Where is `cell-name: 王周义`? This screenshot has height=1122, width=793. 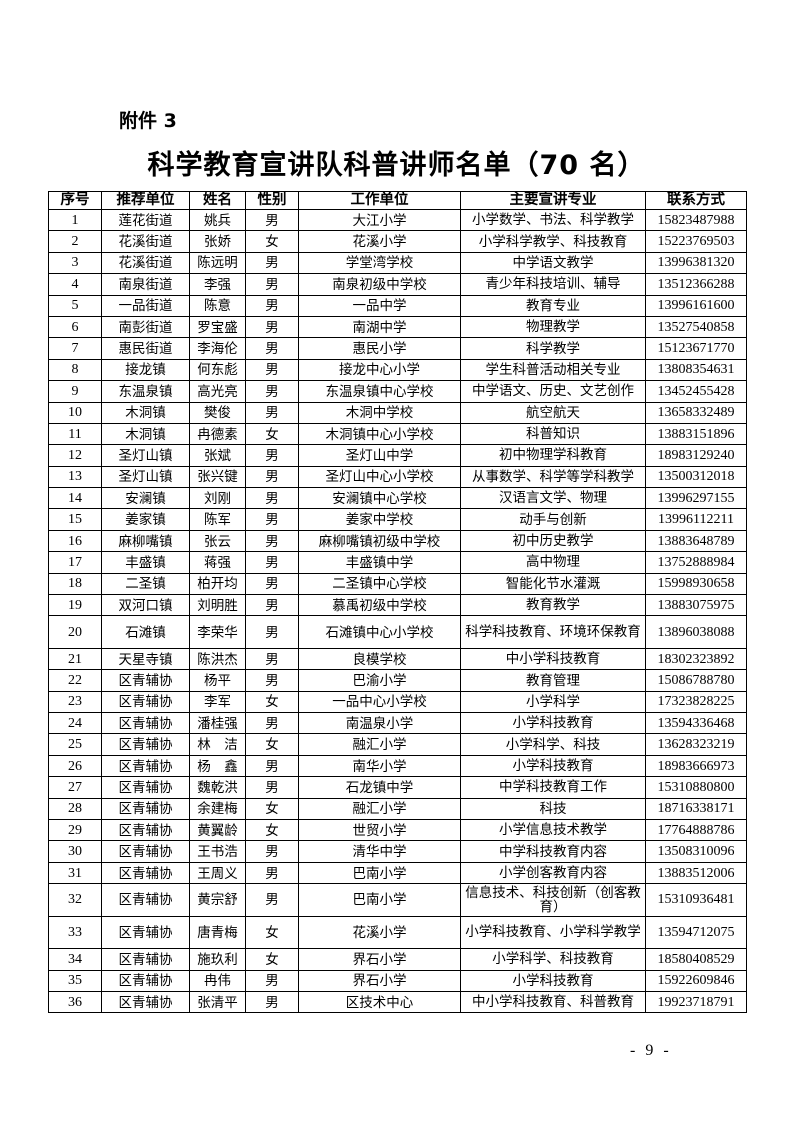
cell-name: 王周义 is located at coordinates (217, 873).